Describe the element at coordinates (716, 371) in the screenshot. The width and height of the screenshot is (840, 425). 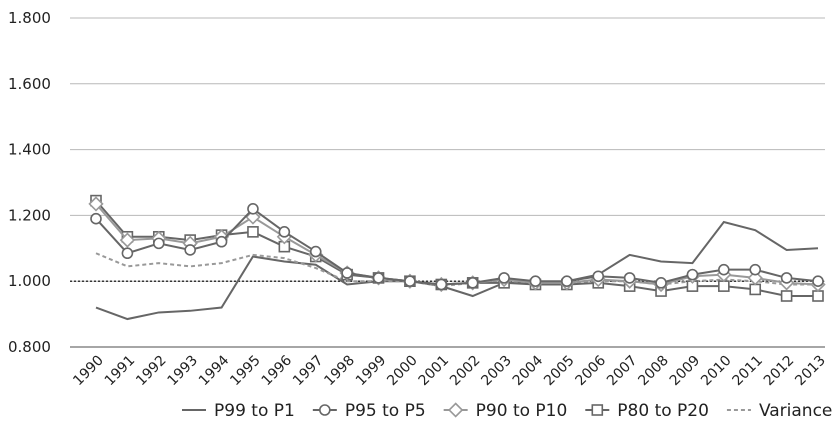
I see `x-tick-label: 2010` at that location.